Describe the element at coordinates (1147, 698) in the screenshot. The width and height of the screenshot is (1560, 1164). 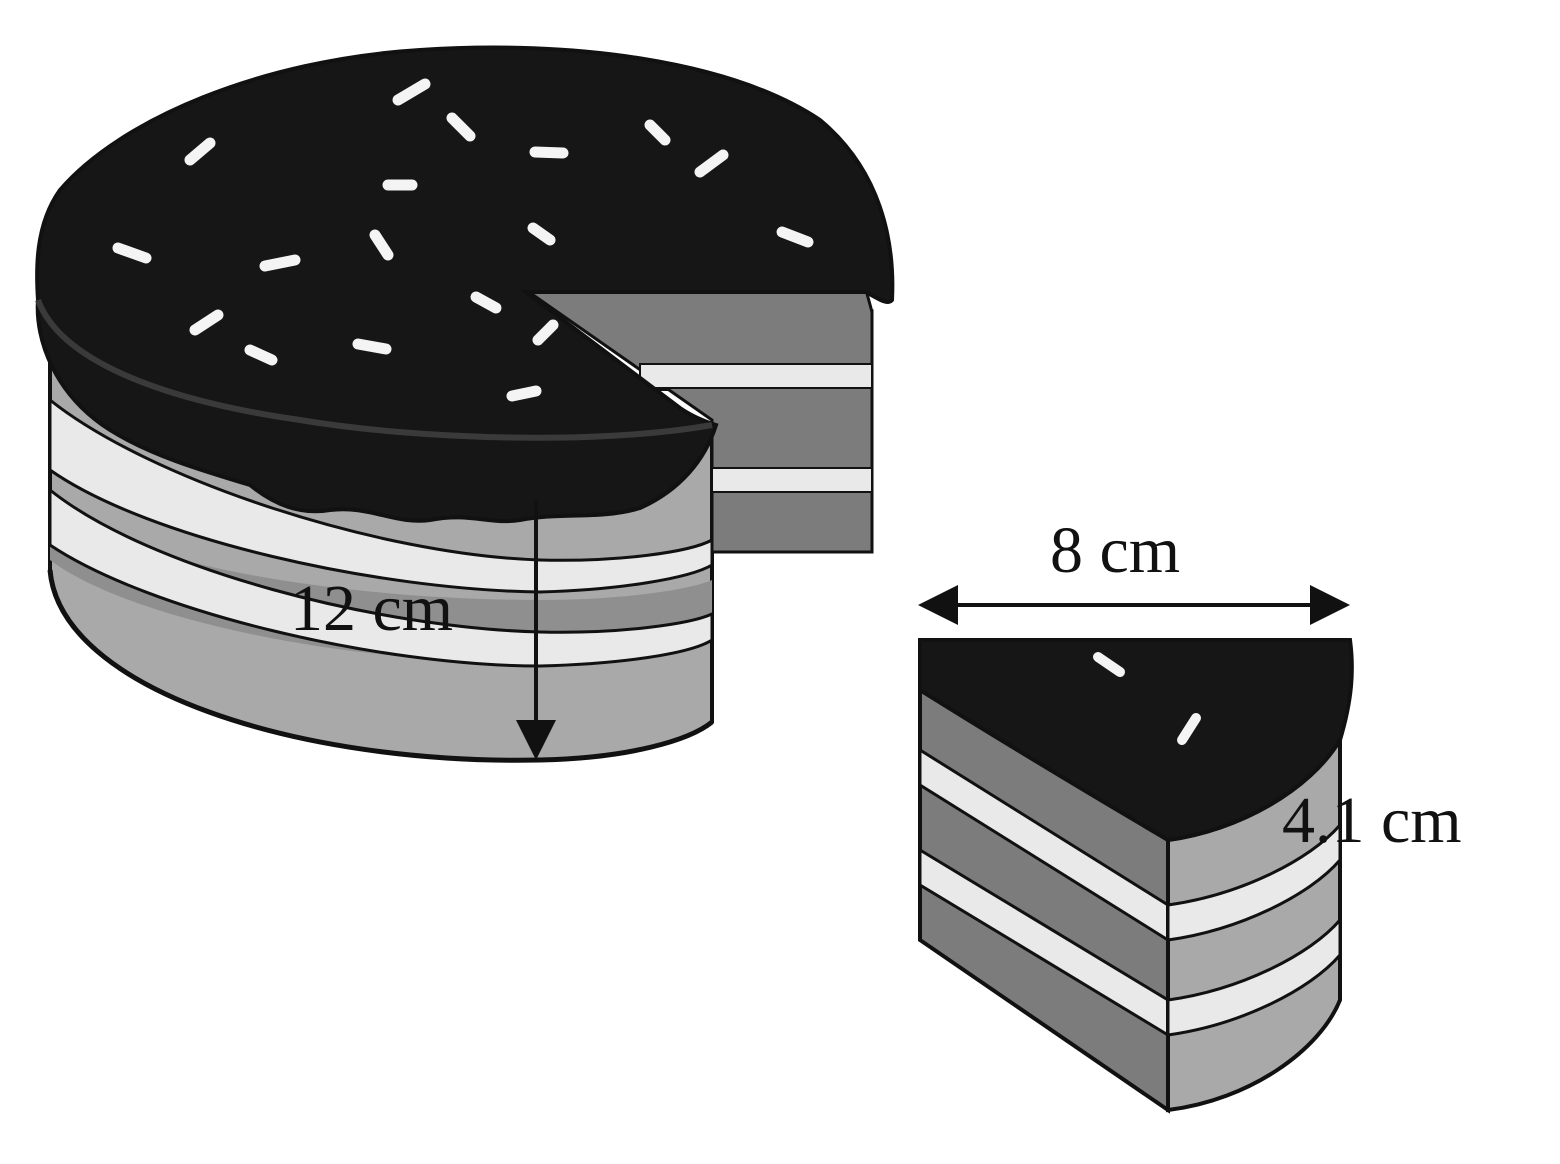
I see `slice-sprinkles` at that location.